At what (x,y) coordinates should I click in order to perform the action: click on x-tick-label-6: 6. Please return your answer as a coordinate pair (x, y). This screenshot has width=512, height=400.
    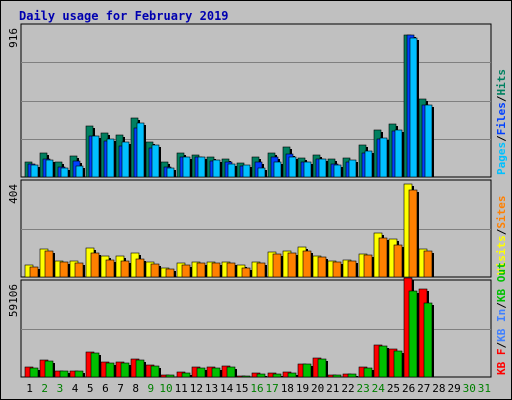
    Looking at the image, I should click on (105, 388).